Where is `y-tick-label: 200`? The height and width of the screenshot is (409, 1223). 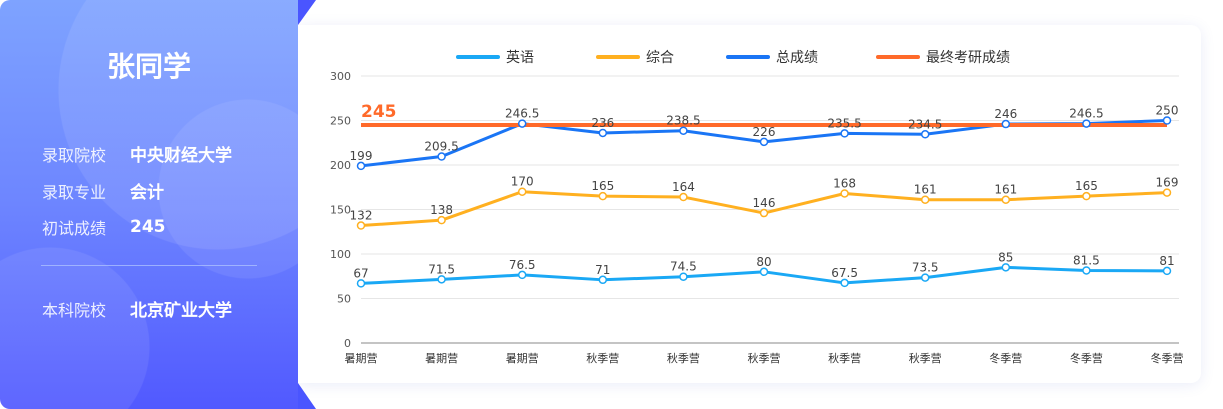
y-tick-label: 200 is located at coordinates (340, 165).